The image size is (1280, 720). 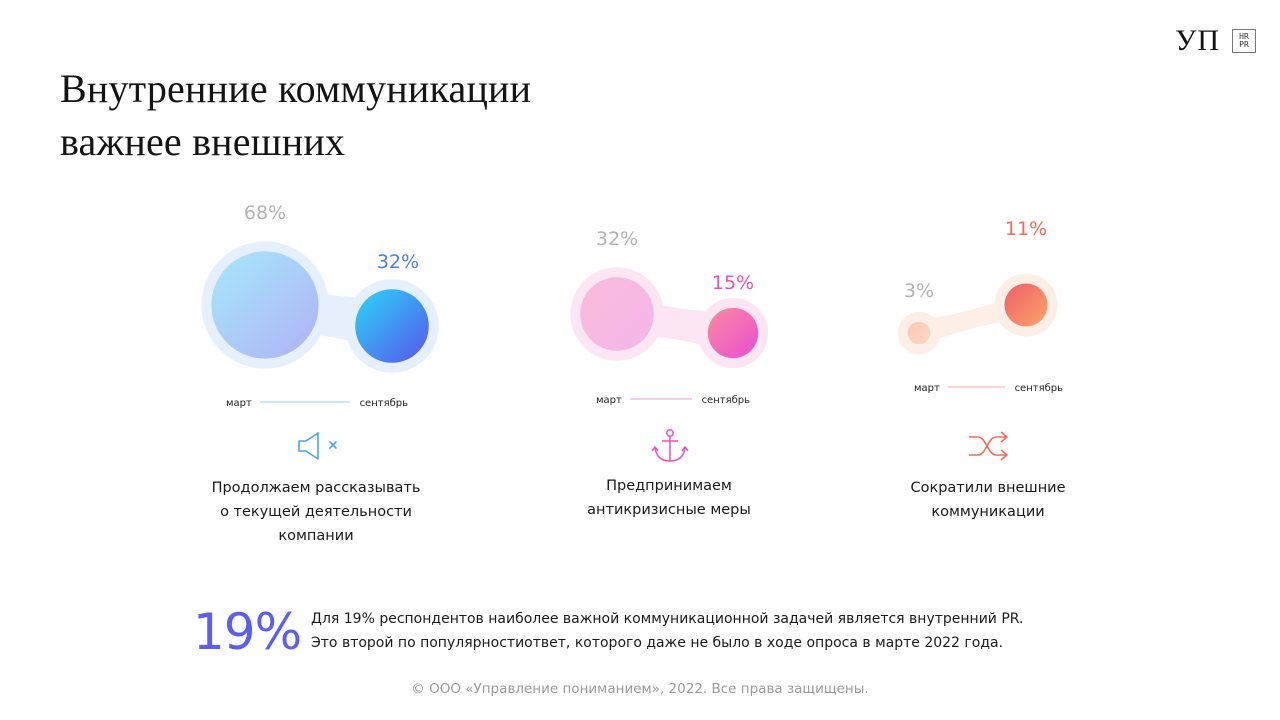 I want to click on anchor-icon, so click(x=670, y=445).